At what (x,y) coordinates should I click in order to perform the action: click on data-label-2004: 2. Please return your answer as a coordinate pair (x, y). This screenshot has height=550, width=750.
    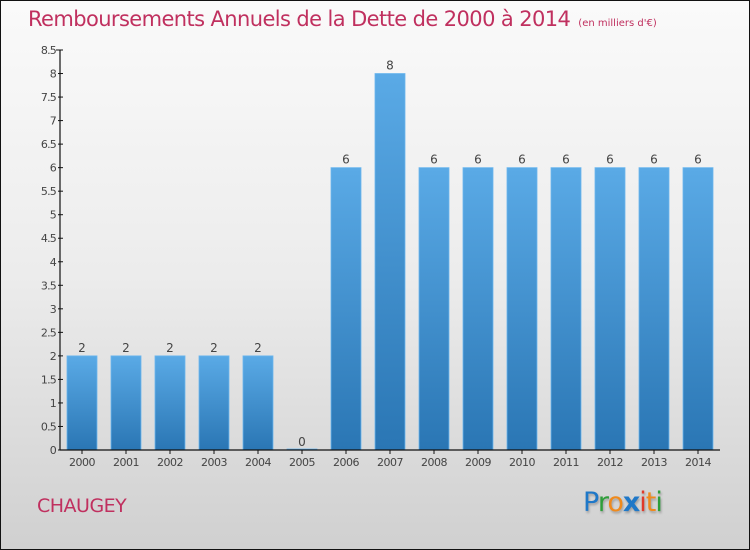
    Looking at the image, I should click on (258, 348).